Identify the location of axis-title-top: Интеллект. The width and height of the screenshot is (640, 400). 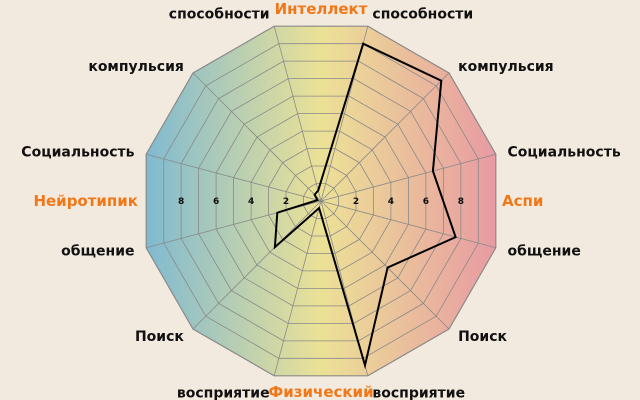
(321, 9).